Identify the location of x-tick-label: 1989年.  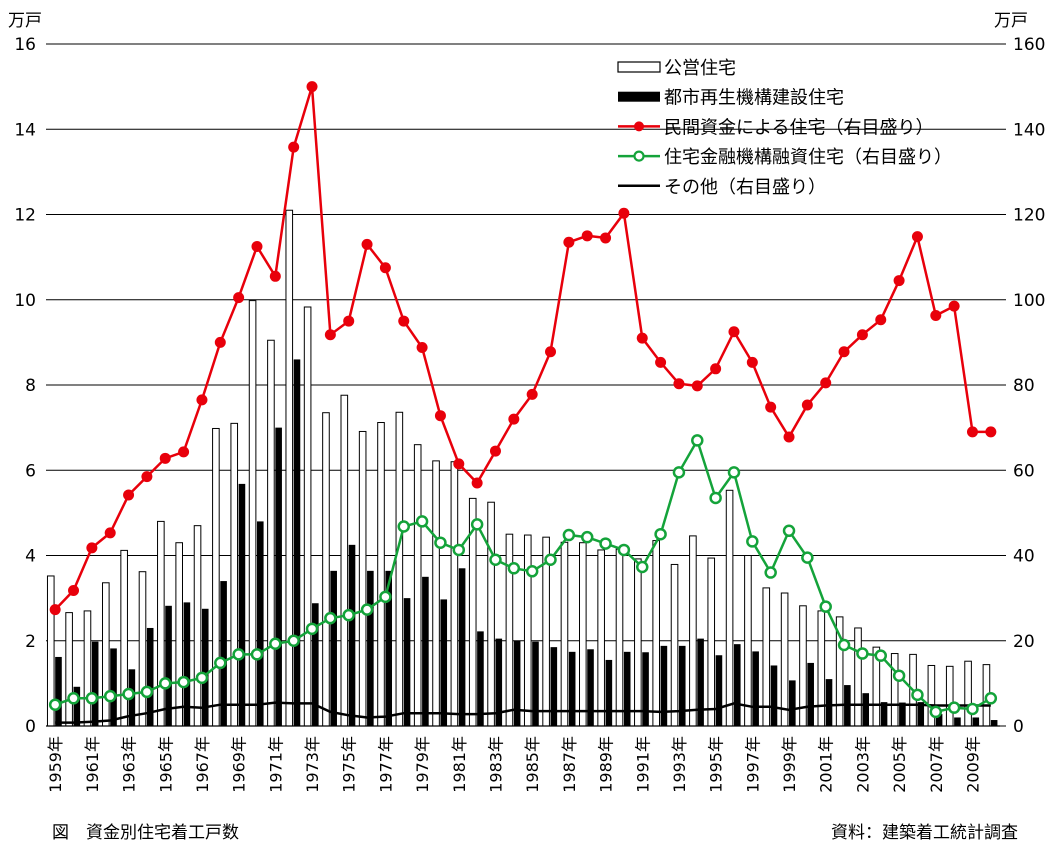
(606, 764).